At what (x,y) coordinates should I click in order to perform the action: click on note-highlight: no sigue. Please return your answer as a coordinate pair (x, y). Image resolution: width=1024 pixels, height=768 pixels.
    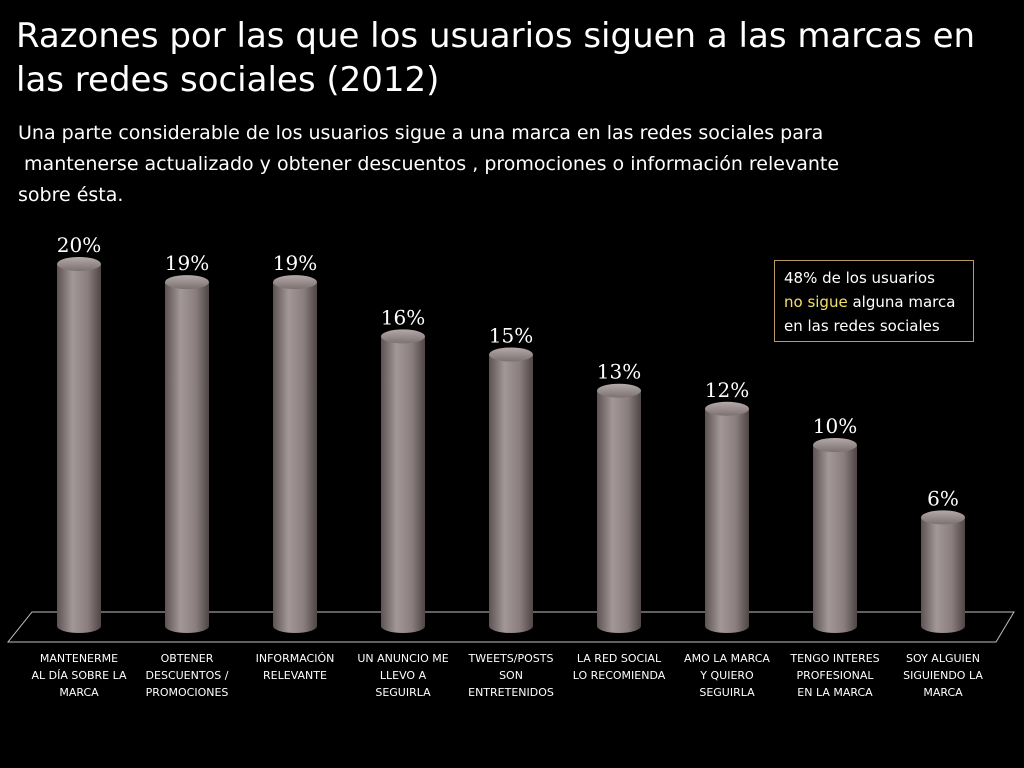
    Looking at the image, I should click on (816, 302).